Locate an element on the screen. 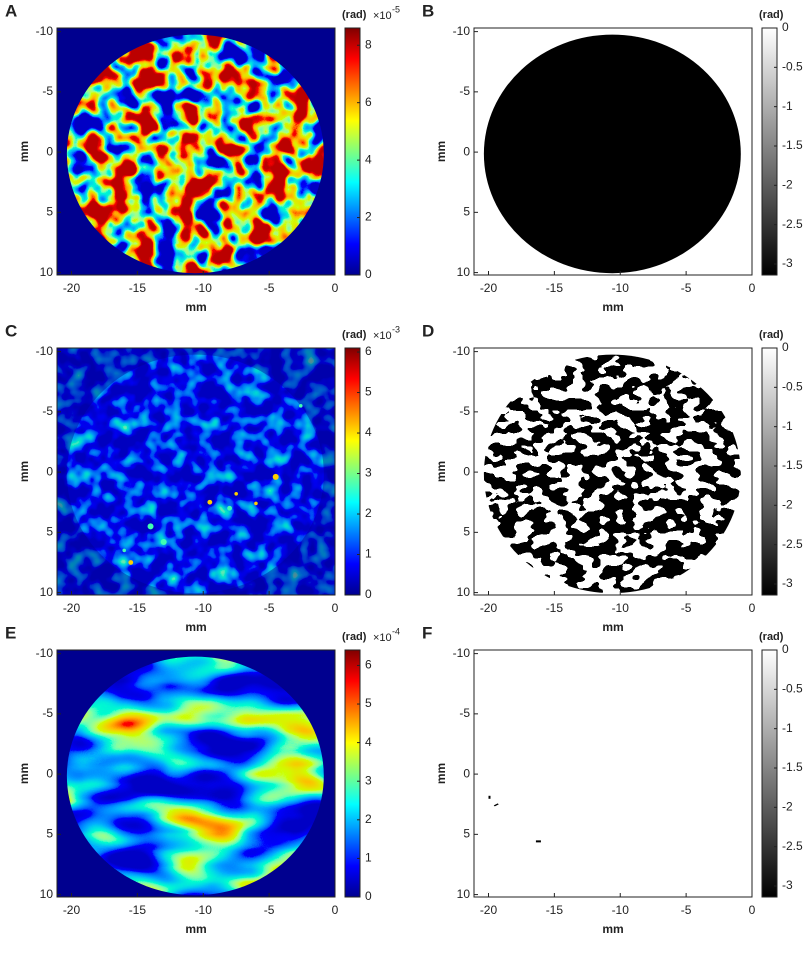 Image resolution: width=803 pixels, height=959 pixels. colorbar-exponent: -5 is located at coordinates (396, 9).